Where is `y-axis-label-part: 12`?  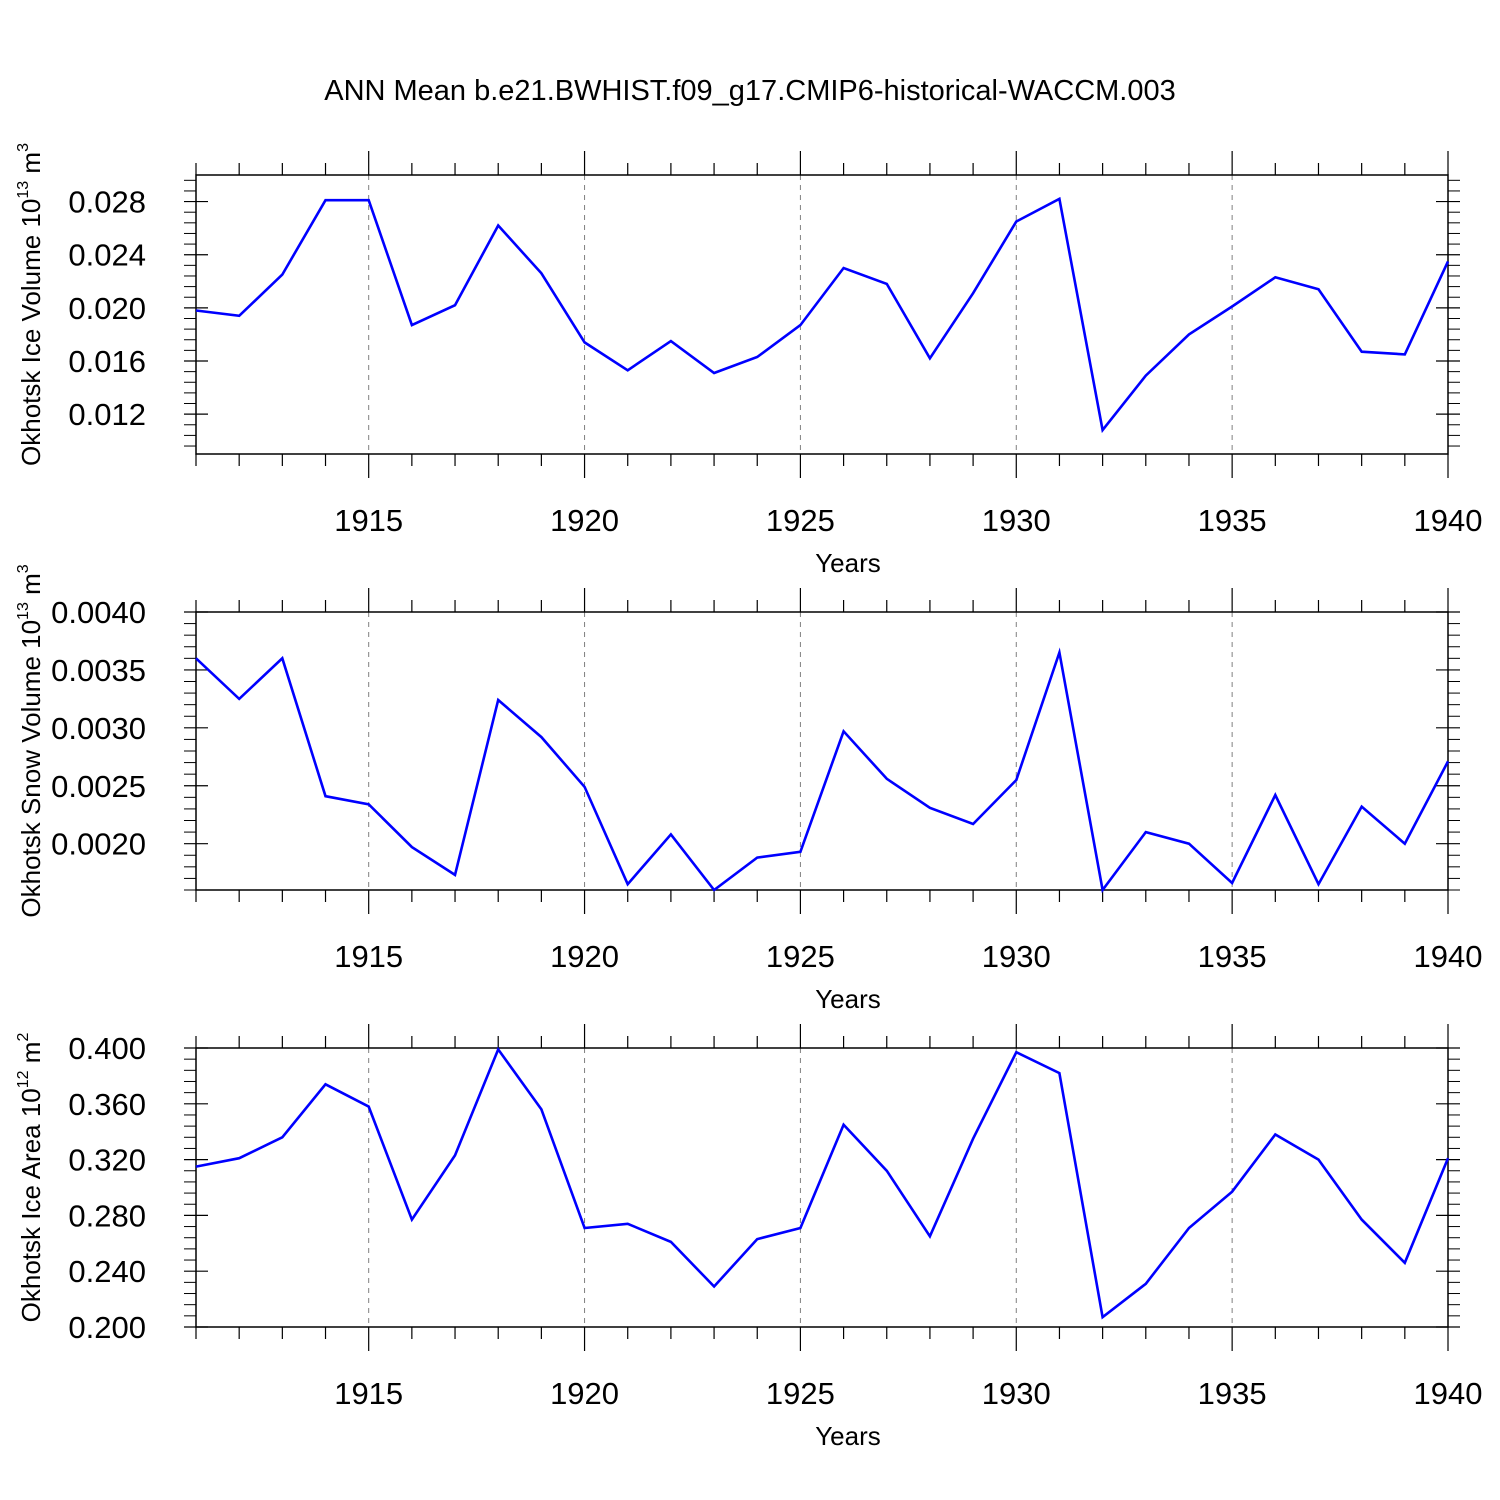
y-axis-label-part: 12 is located at coordinates (23, 1079).